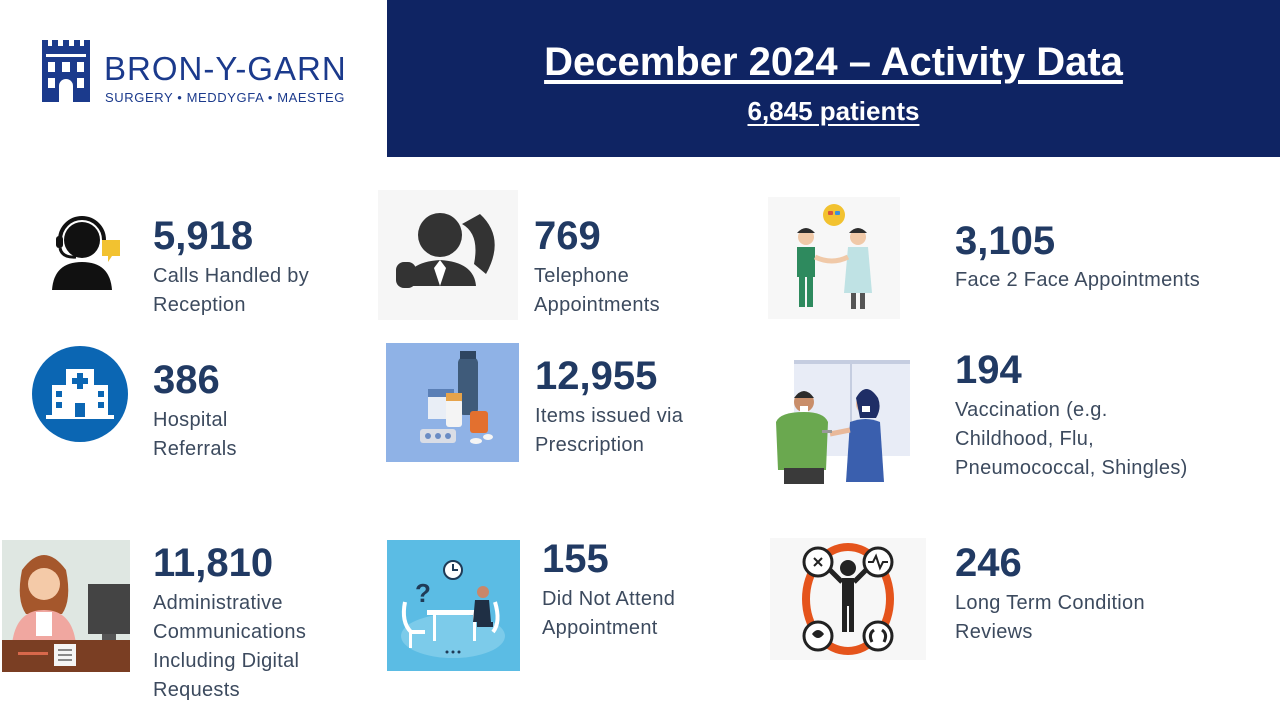  I want to click on practice-subtitle: SURGERY • MEDDYGFA • MAESTEG, so click(225, 97).